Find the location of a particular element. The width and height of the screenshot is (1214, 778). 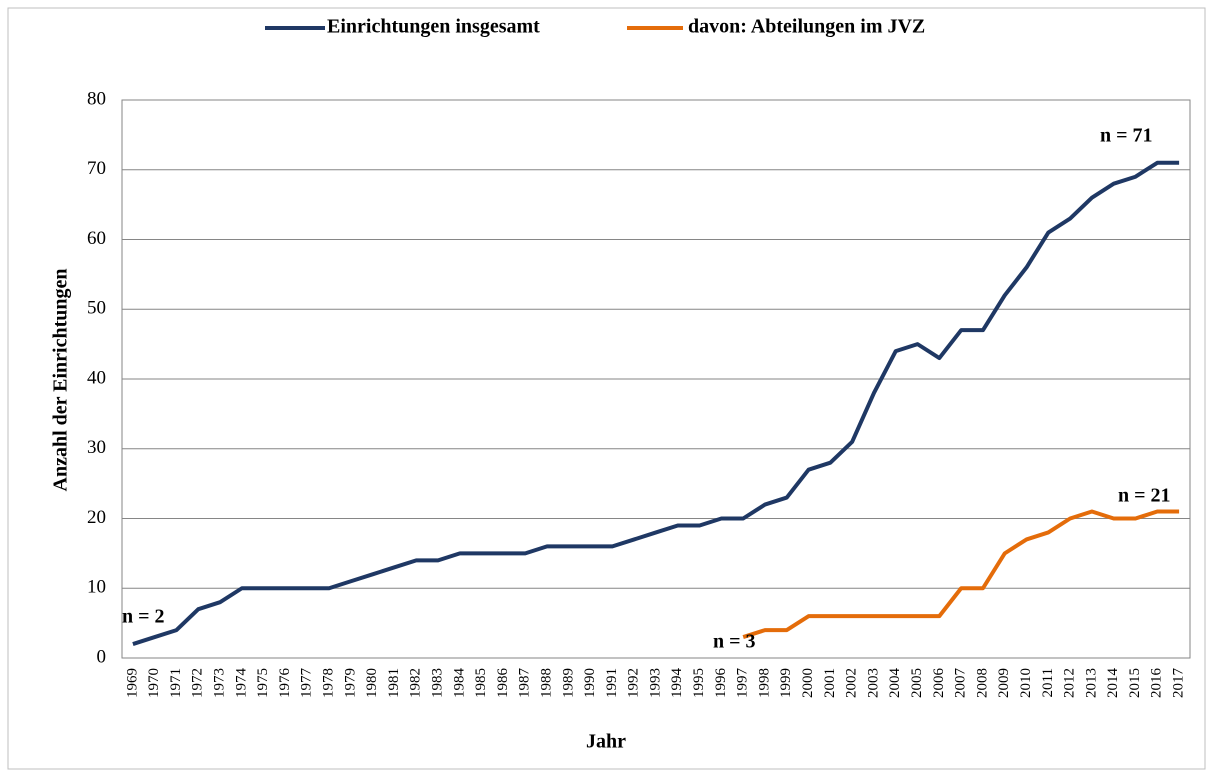

y-axis-title: Anzahl der Einrichtungen is located at coordinates (61, 380).